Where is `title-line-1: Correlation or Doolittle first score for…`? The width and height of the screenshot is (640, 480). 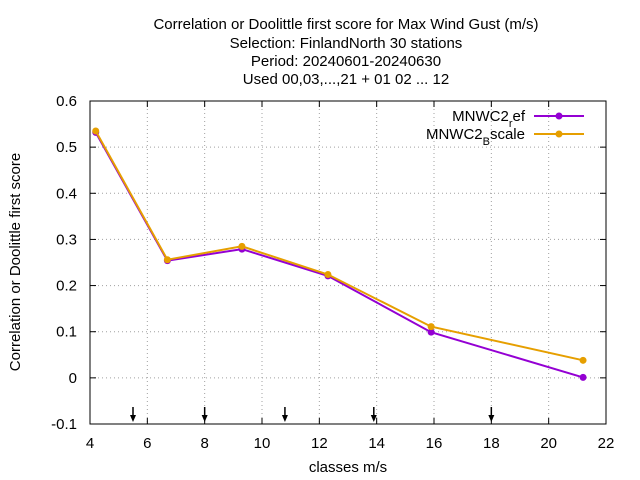
title-line-1: Correlation or Doolittle first score for… is located at coordinates (345, 24).